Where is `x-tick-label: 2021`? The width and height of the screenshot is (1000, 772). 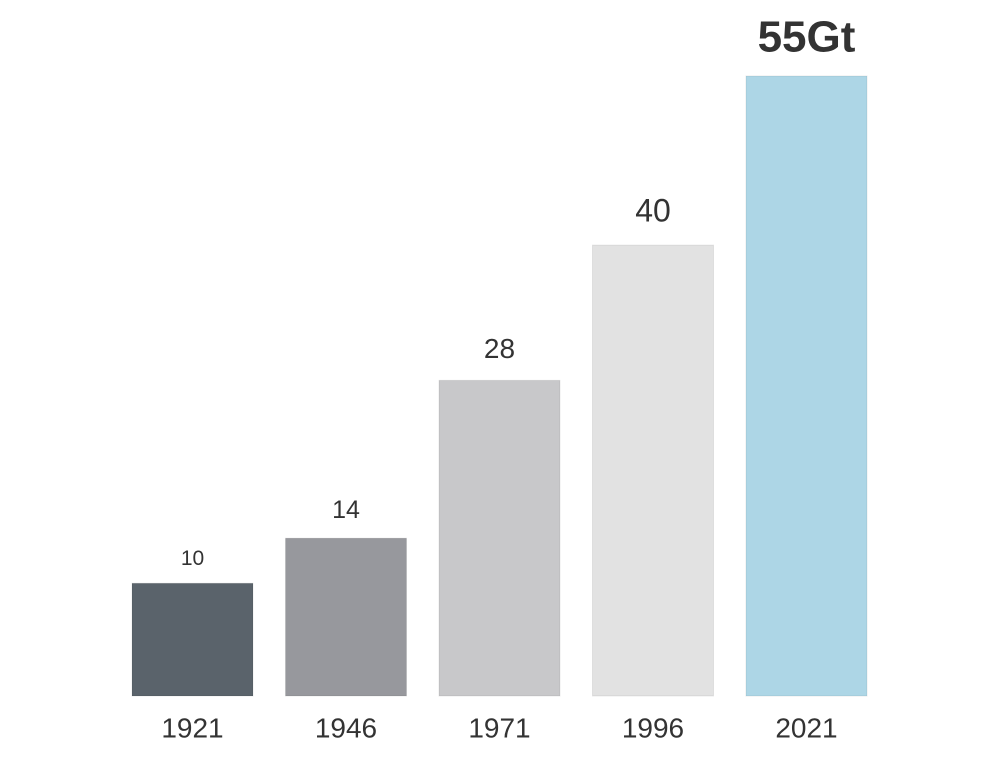 x-tick-label: 2021 is located at coordinates (806, 727).